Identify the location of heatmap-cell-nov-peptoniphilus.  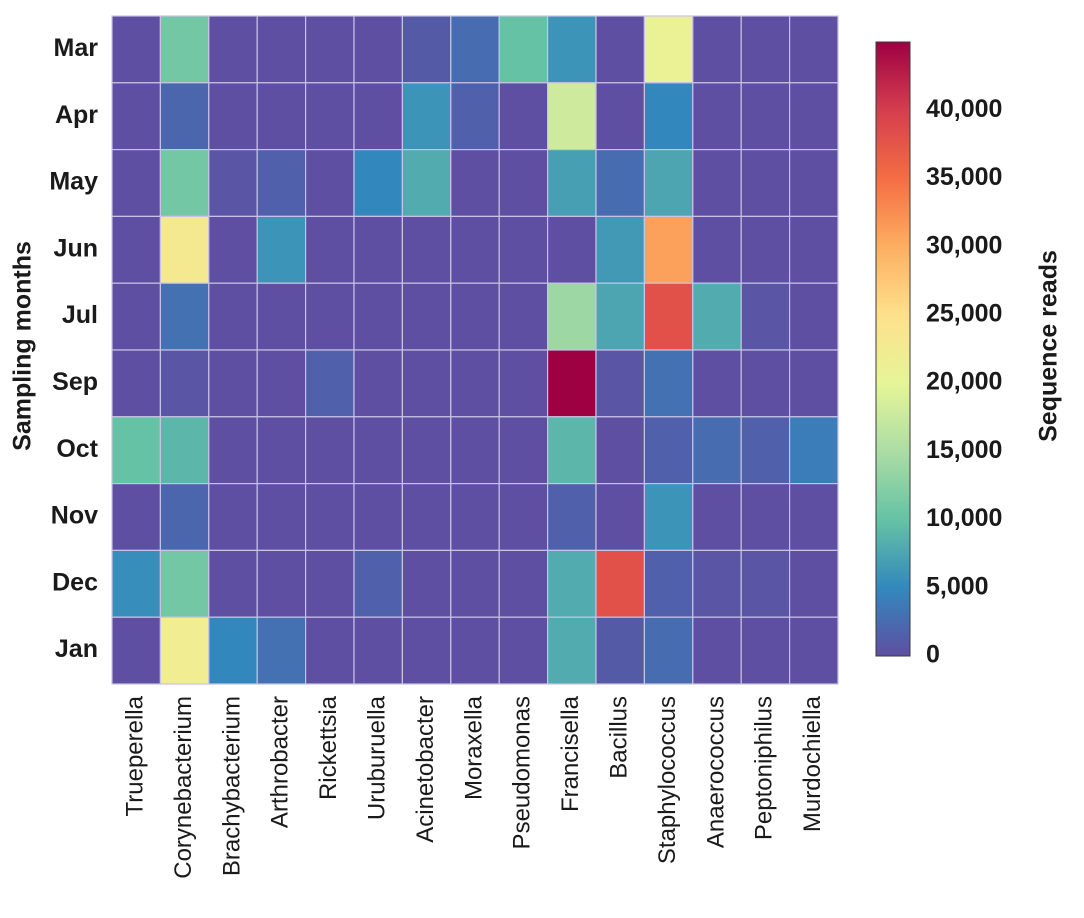
(765, 517).